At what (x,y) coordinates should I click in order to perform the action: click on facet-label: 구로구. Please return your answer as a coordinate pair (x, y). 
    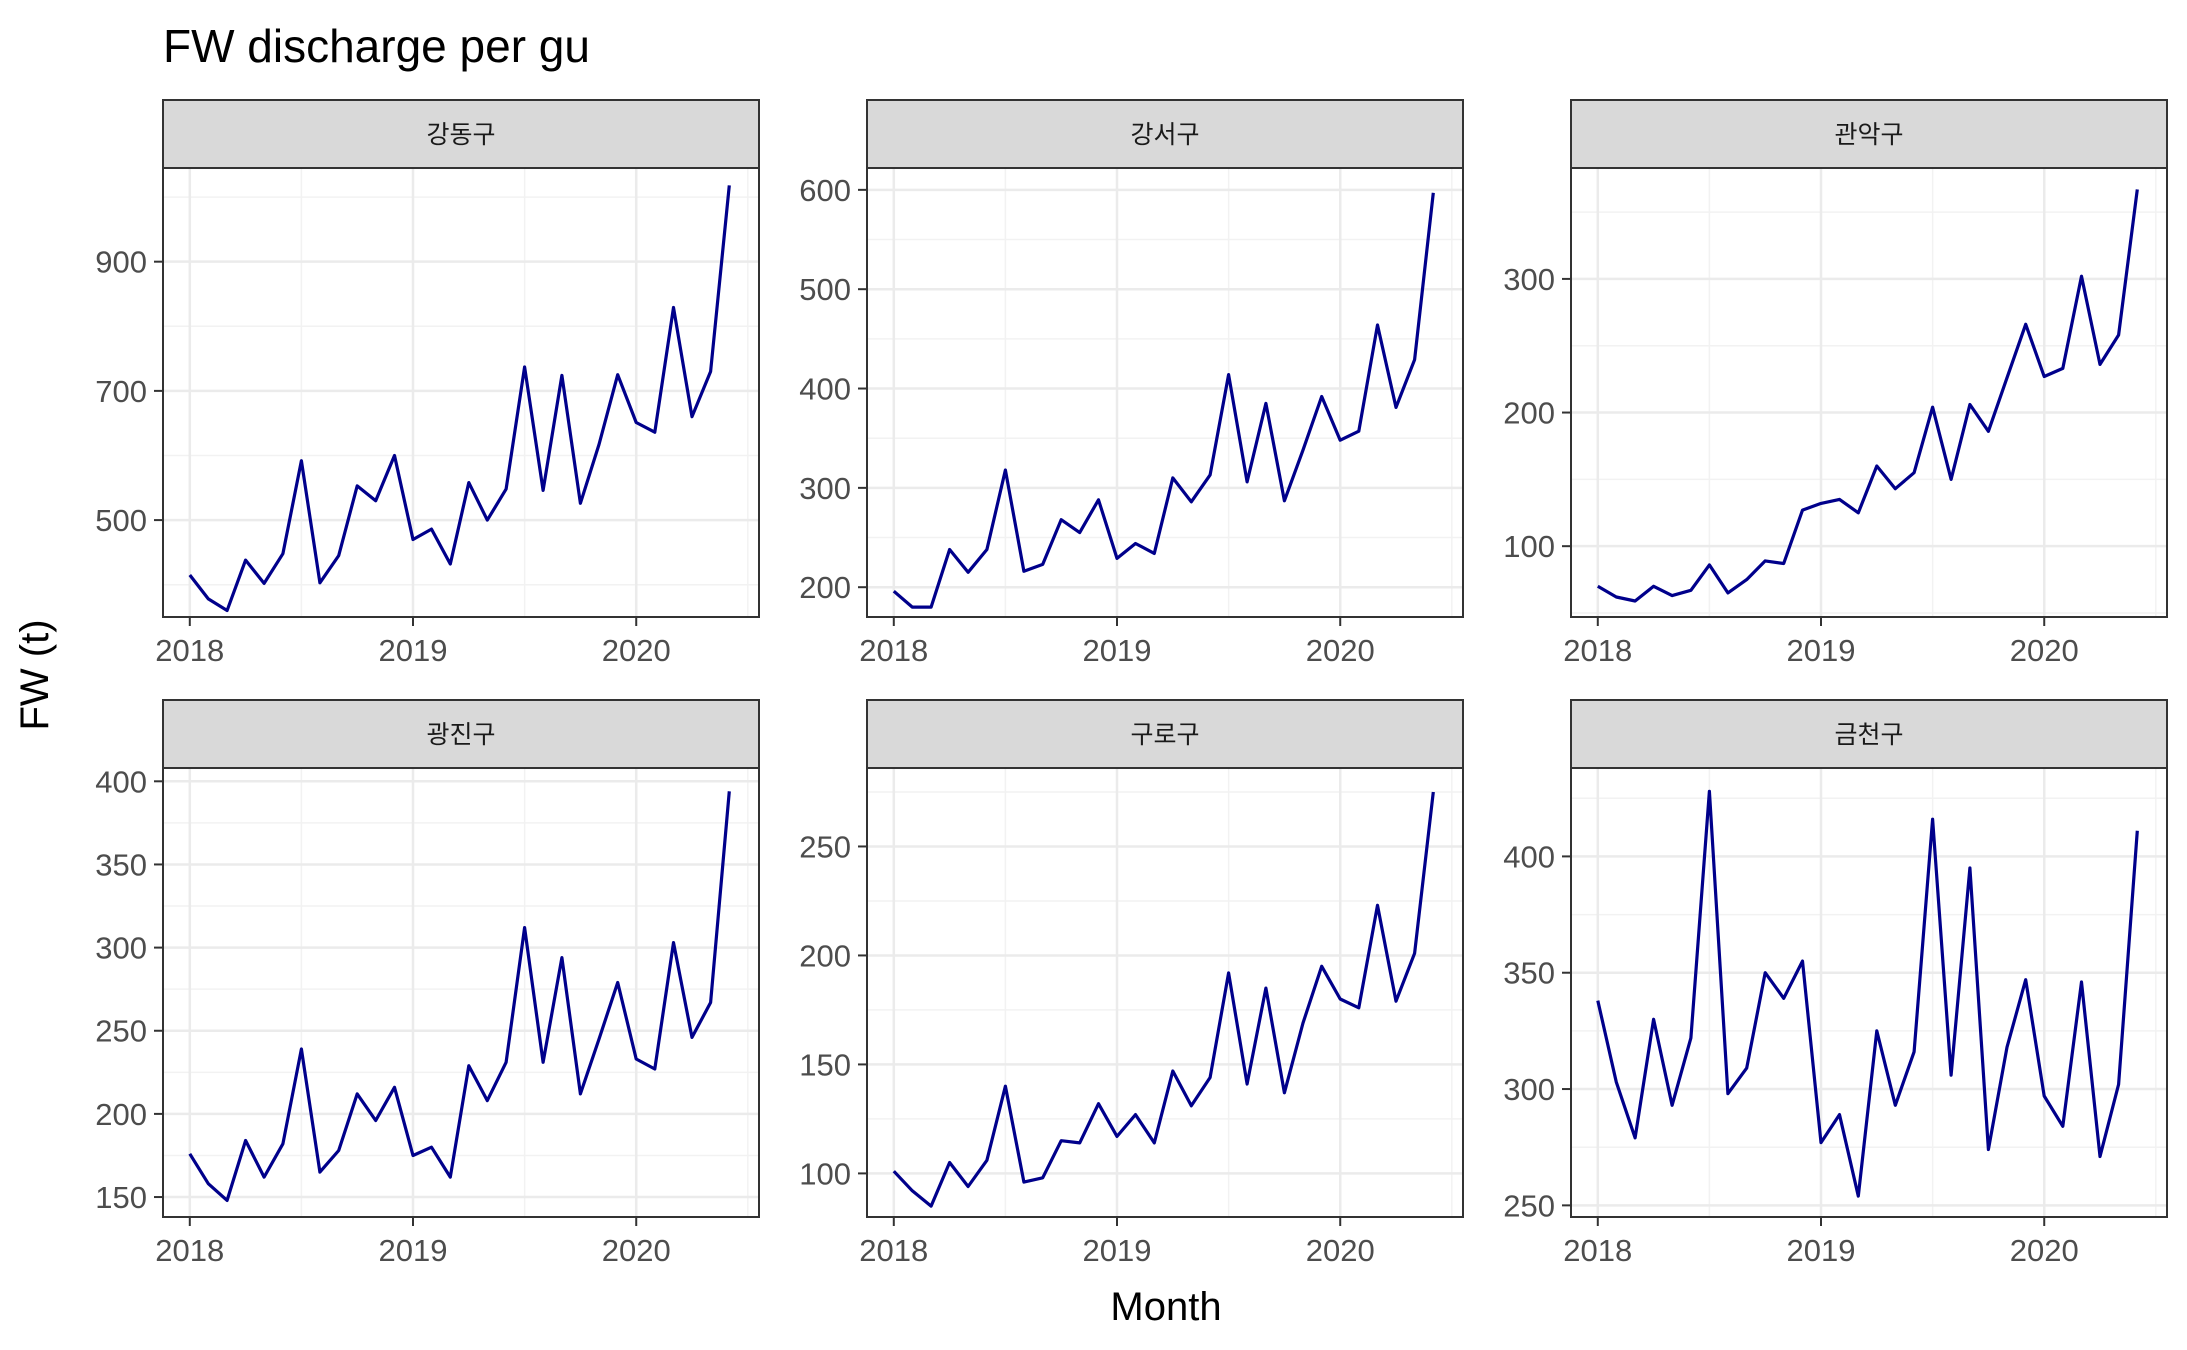
    Looking at the image, I should click on (1164, 734).